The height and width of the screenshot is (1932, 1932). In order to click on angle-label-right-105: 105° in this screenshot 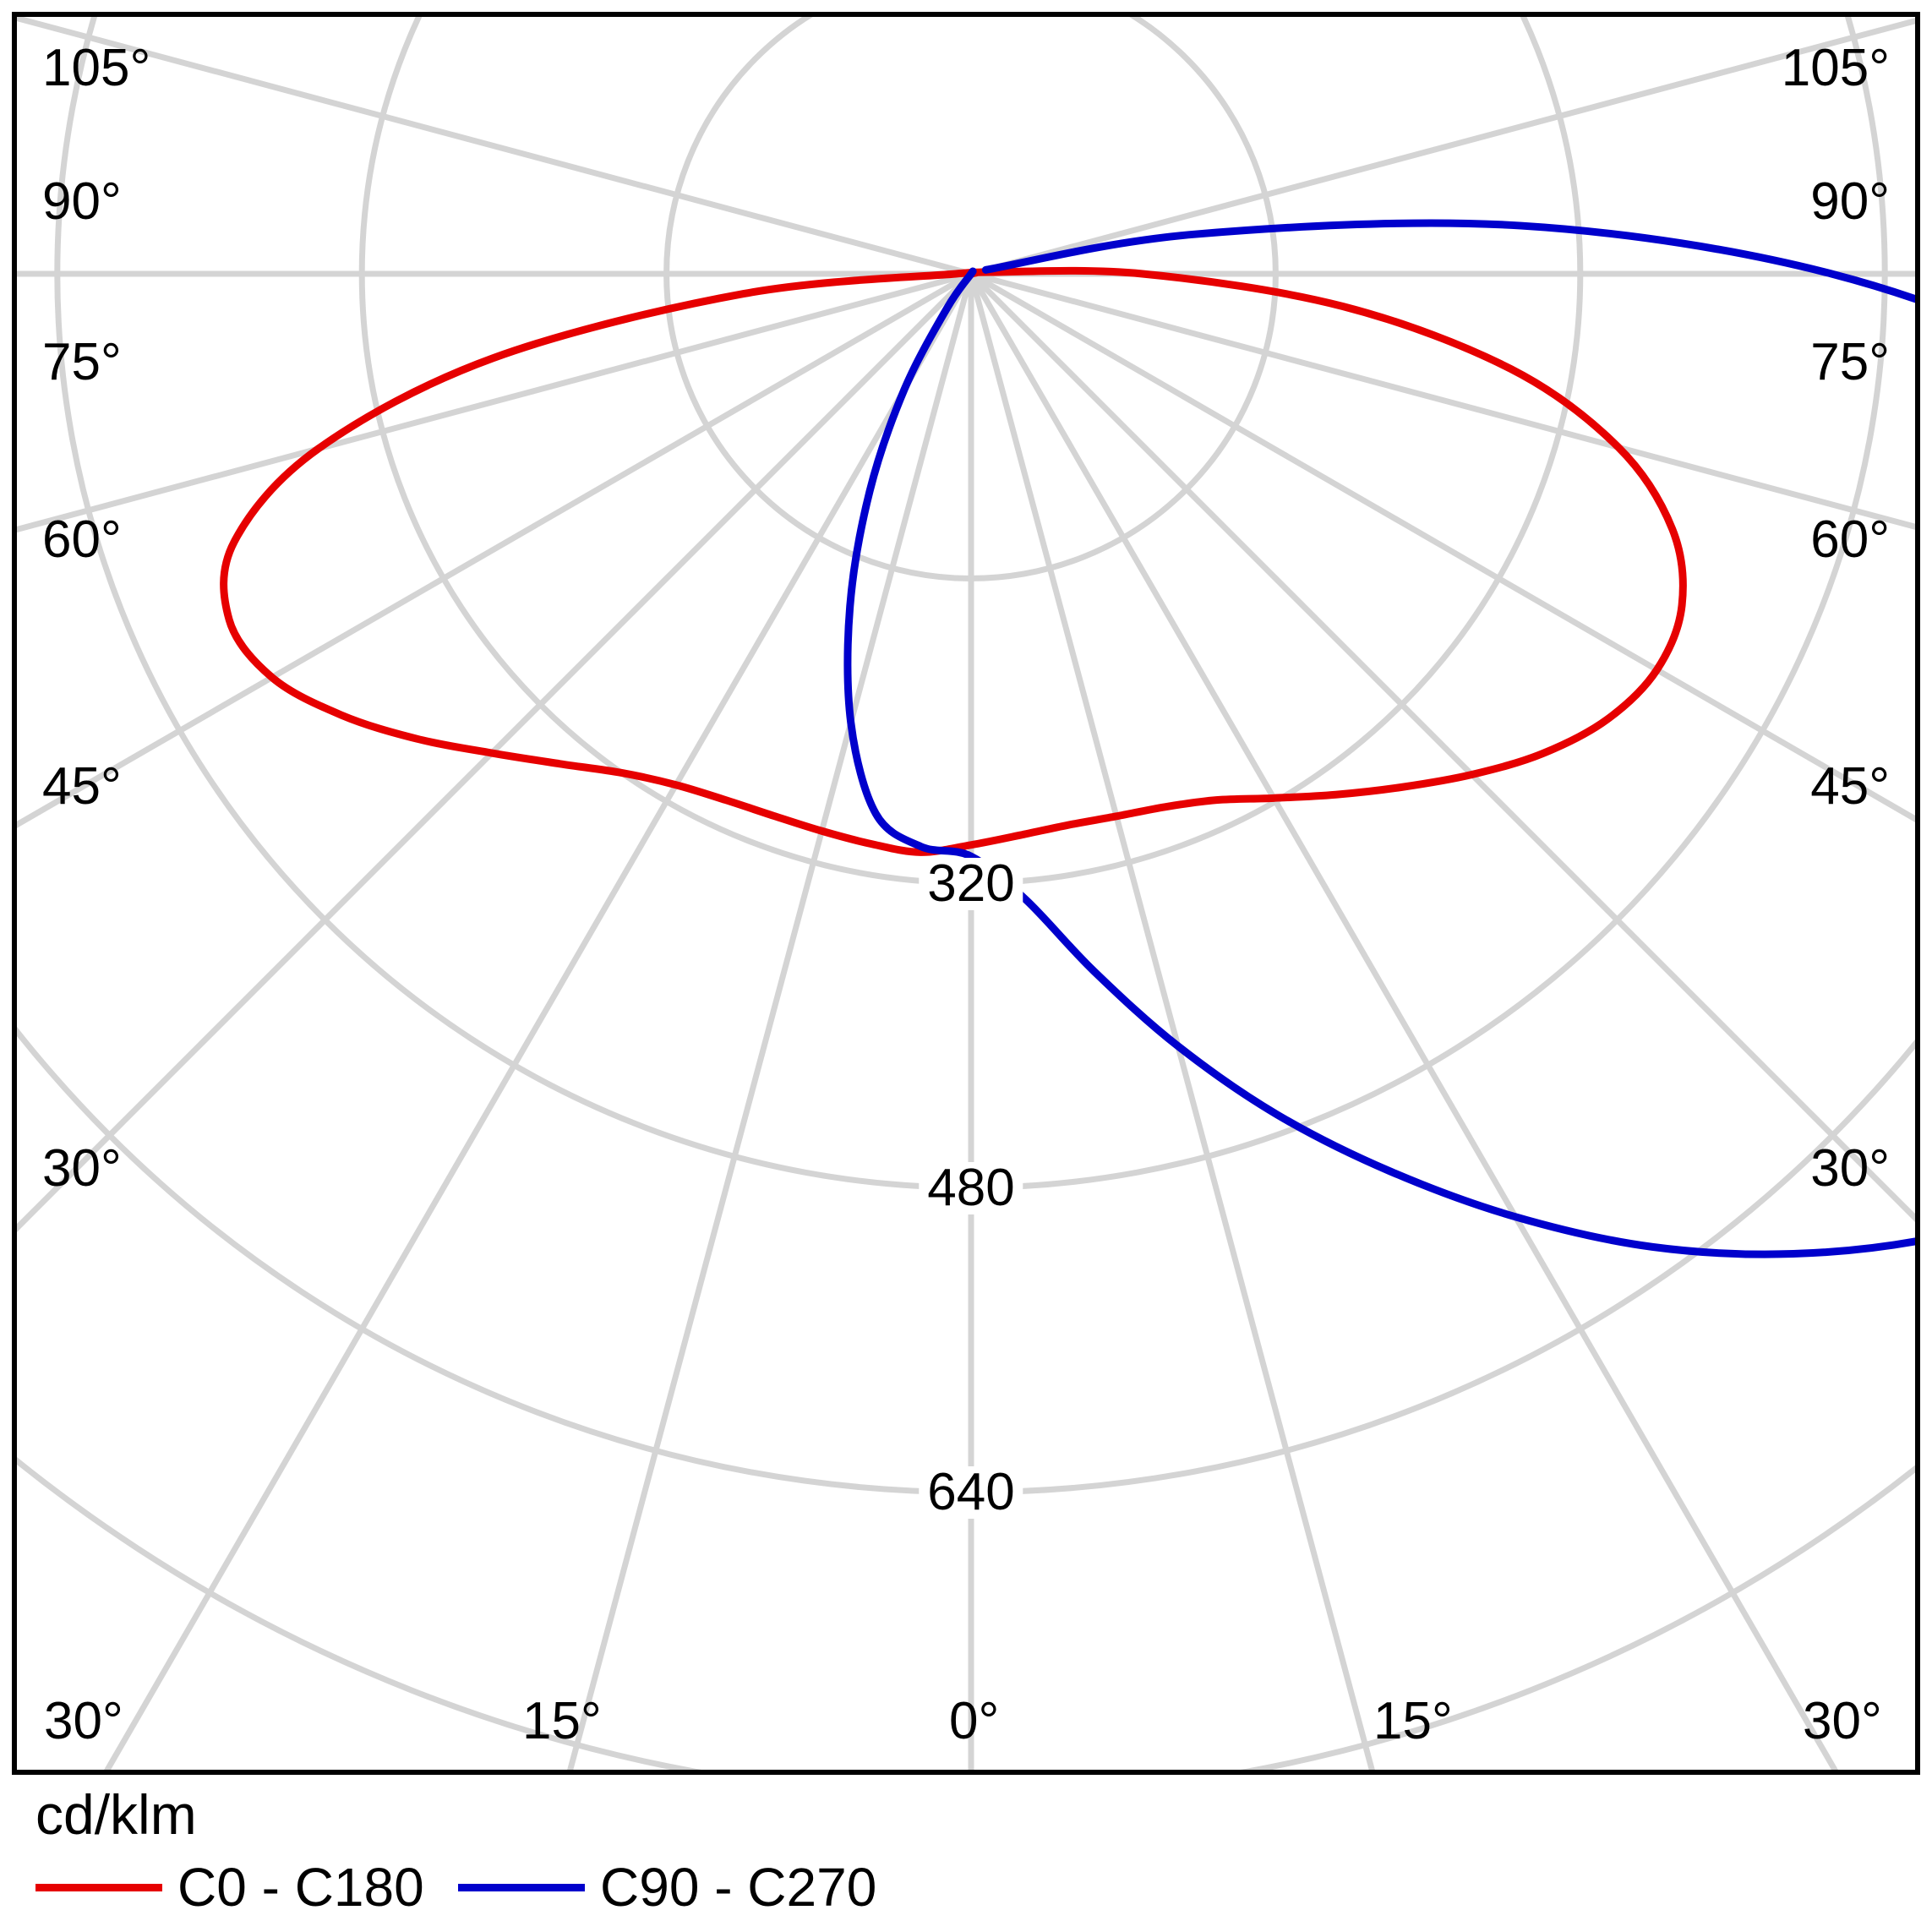, I will do `click(1835, 68)`.